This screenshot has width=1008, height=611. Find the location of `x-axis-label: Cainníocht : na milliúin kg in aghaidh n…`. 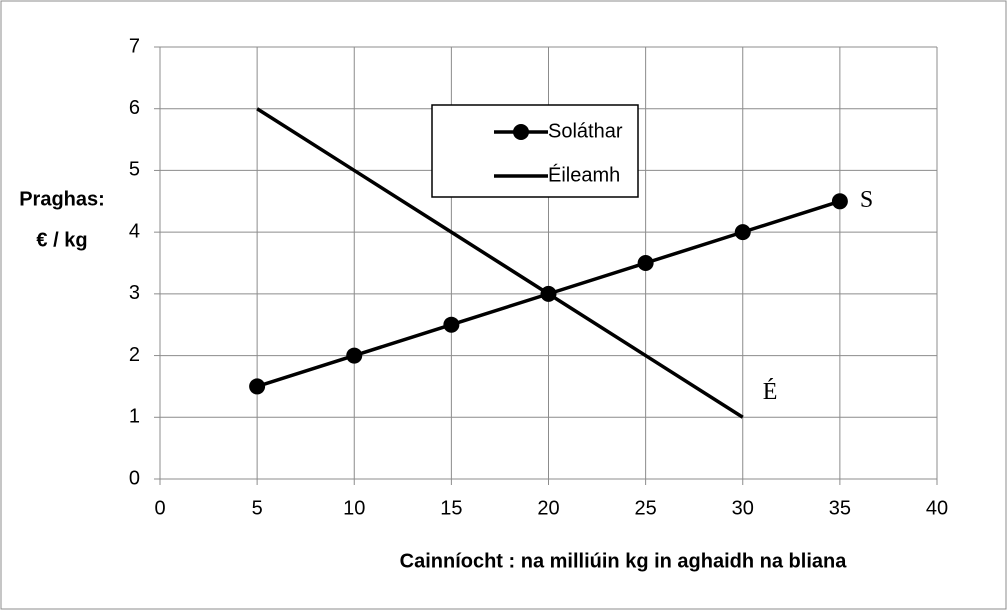

x-axis-label: Cainníocht : na milliúin kg in aghaidh n… is located at coordinates (624, 561).